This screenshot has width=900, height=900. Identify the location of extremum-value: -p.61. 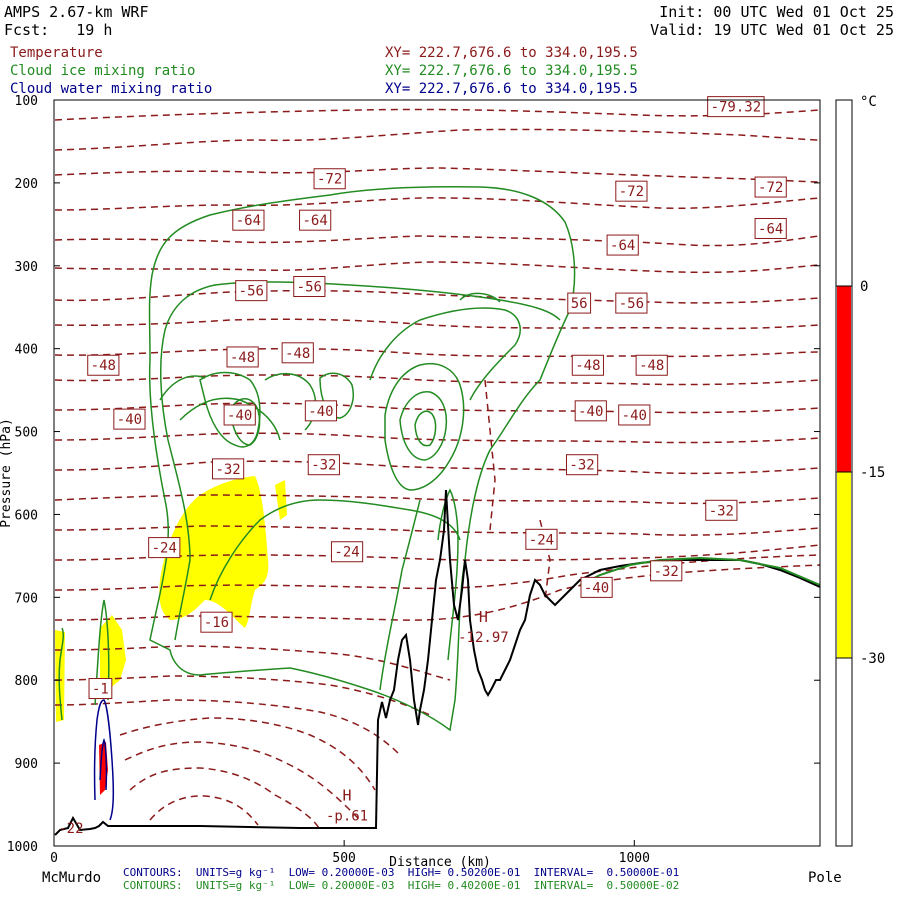
(347, 816).